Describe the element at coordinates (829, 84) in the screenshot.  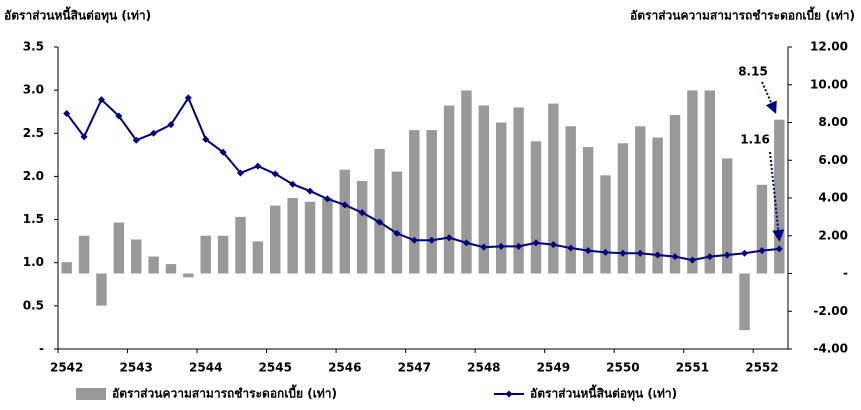
I see `y2-tick-label: 10.00` at that location.